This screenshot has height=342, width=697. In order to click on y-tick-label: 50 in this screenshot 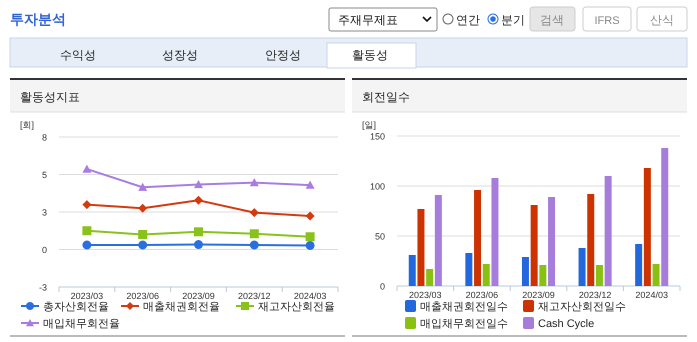, I will do `click(379, 237)`.